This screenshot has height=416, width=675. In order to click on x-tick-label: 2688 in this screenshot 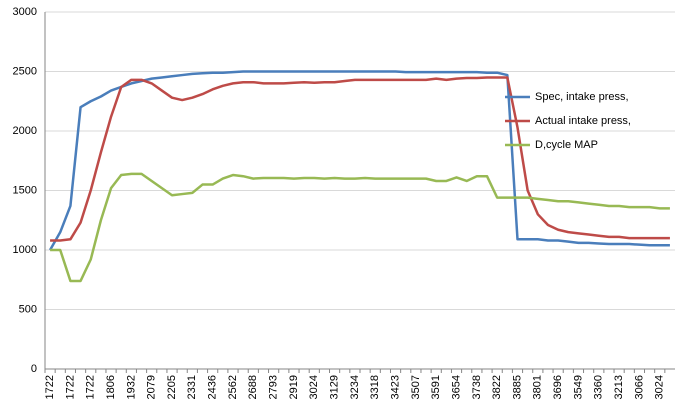, I will do `click(253, 387)`.